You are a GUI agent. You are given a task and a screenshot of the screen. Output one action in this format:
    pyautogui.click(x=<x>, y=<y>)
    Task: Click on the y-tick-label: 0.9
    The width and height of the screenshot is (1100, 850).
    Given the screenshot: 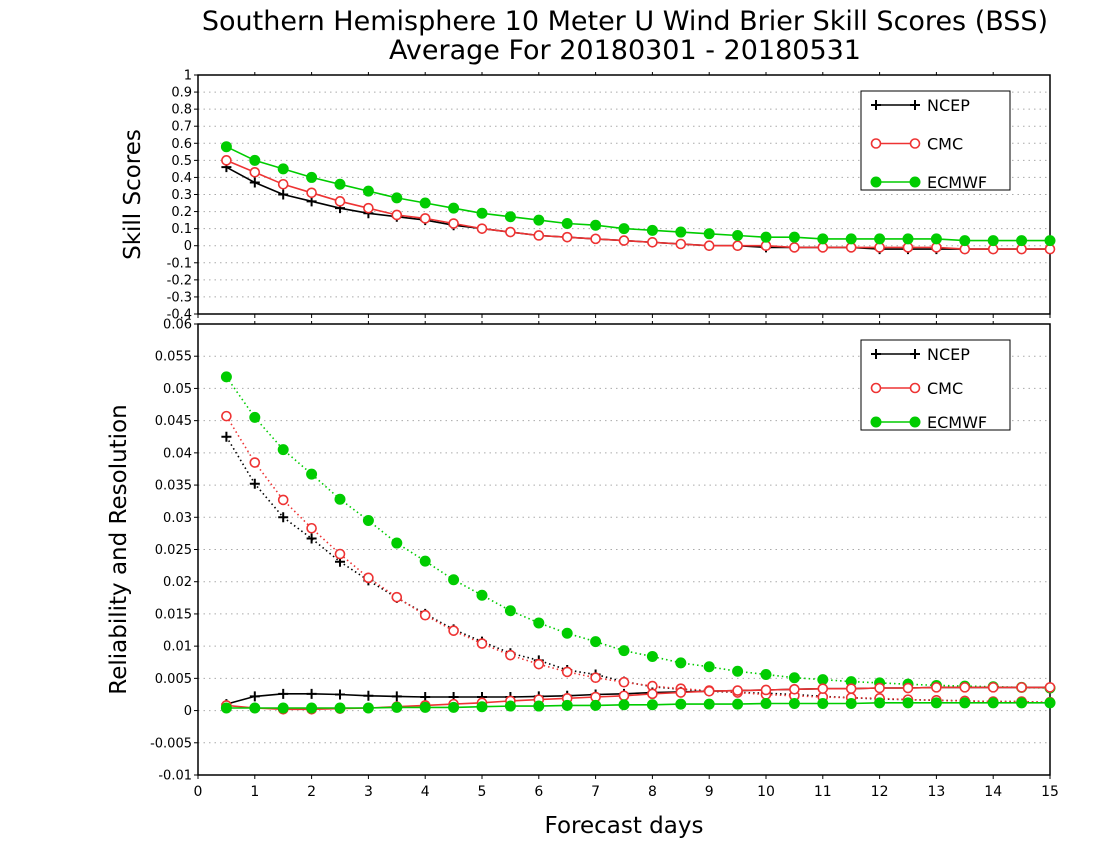 What is the action you would take?
    pyautogui.click(x=181, y=93)
    